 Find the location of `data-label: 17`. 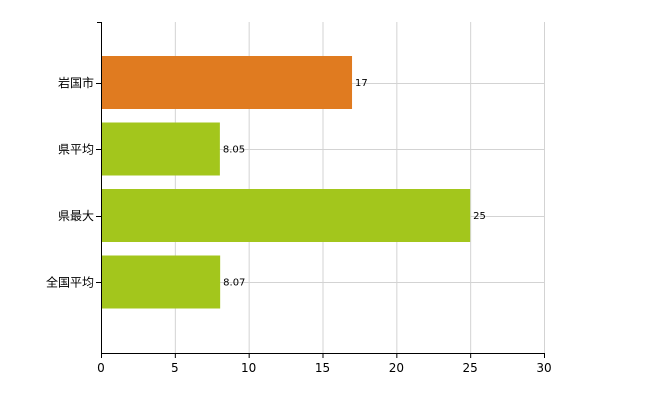

data-label: 17 is located at coordinates (361, 83).